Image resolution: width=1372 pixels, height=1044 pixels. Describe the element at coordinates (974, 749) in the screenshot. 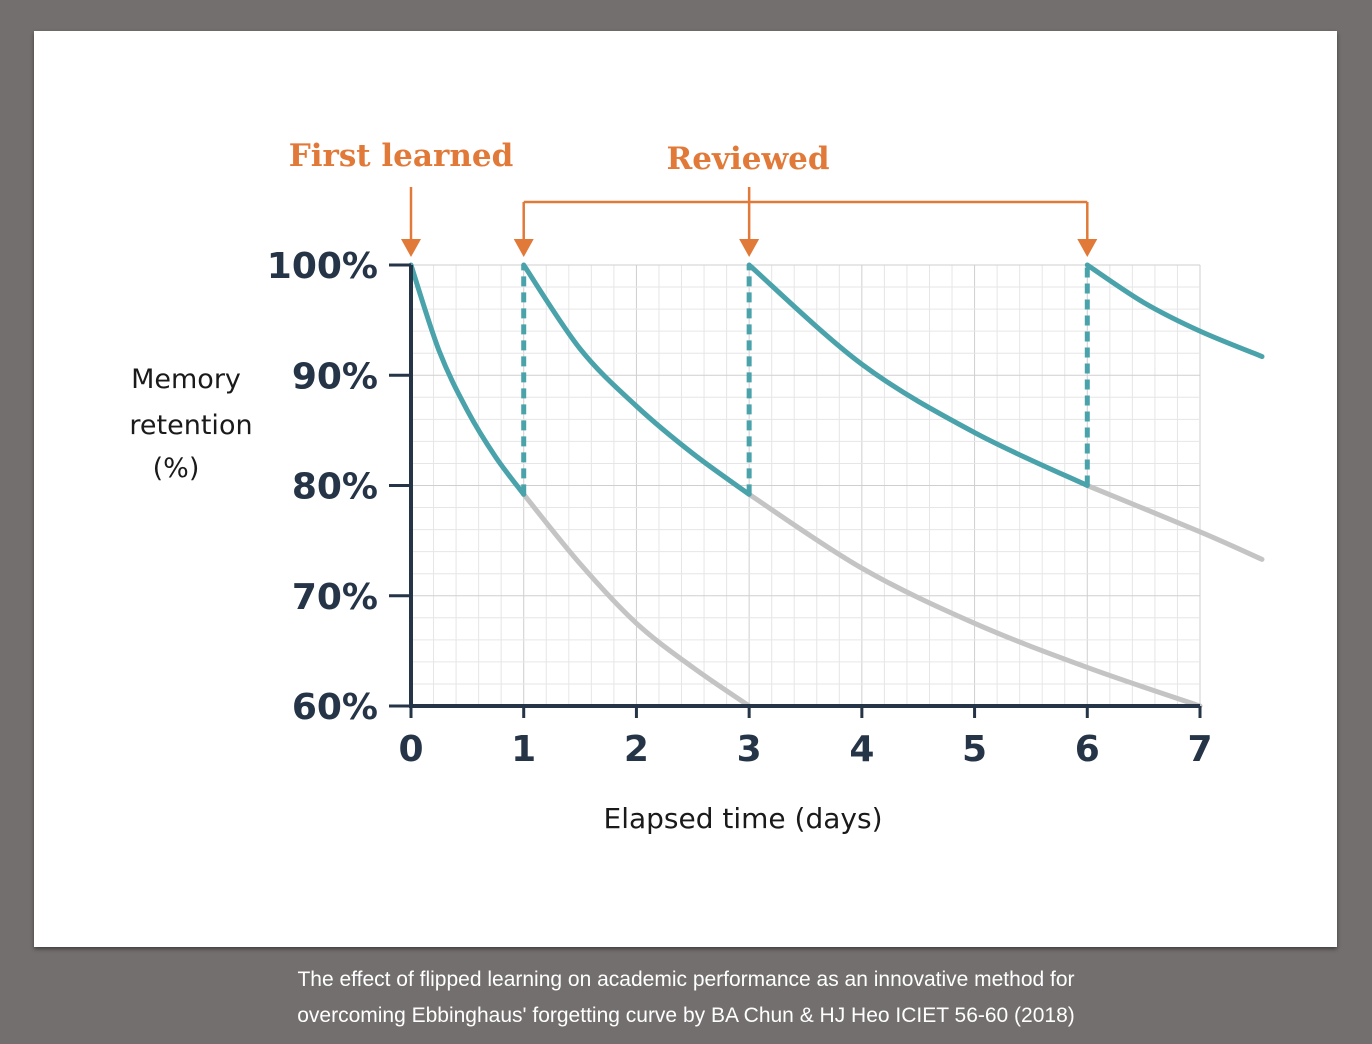

I see `x-tick-label: 5` at that location.